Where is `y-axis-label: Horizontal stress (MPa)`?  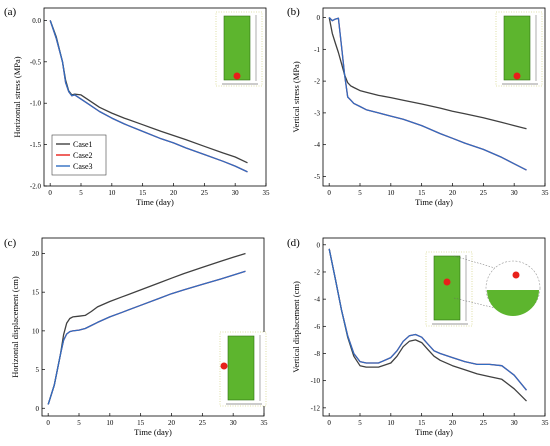 y-axis-label: Horizontal stress (MPa) is located at coordinates (17, 96).